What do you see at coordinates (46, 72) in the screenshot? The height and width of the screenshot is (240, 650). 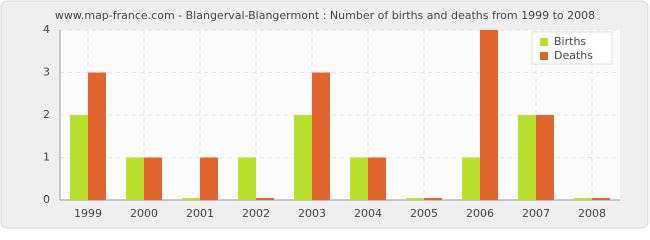 I see `y-tick-label: 3` at bounding box center [46, 72].